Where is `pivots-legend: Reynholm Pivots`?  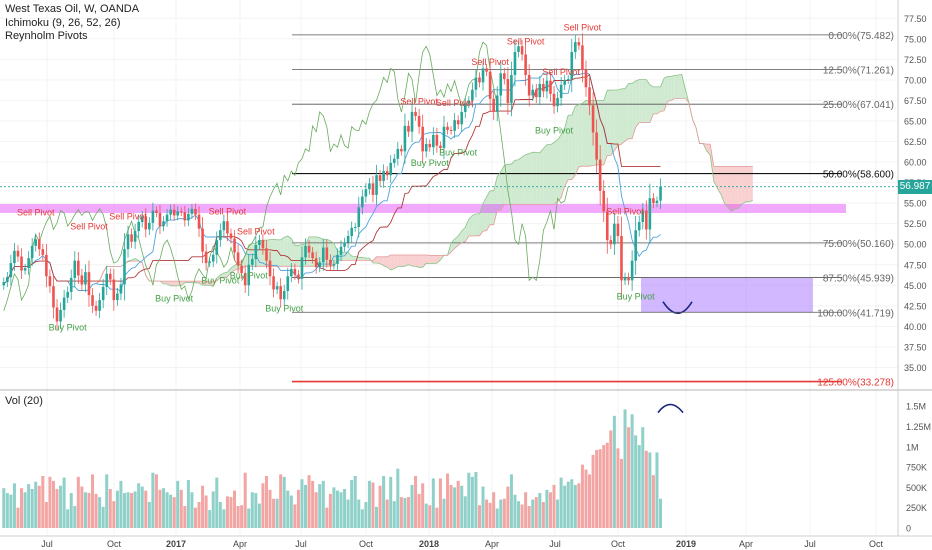
pivots-legend: Reynholm Pivots is located at coordinates (46, 36).